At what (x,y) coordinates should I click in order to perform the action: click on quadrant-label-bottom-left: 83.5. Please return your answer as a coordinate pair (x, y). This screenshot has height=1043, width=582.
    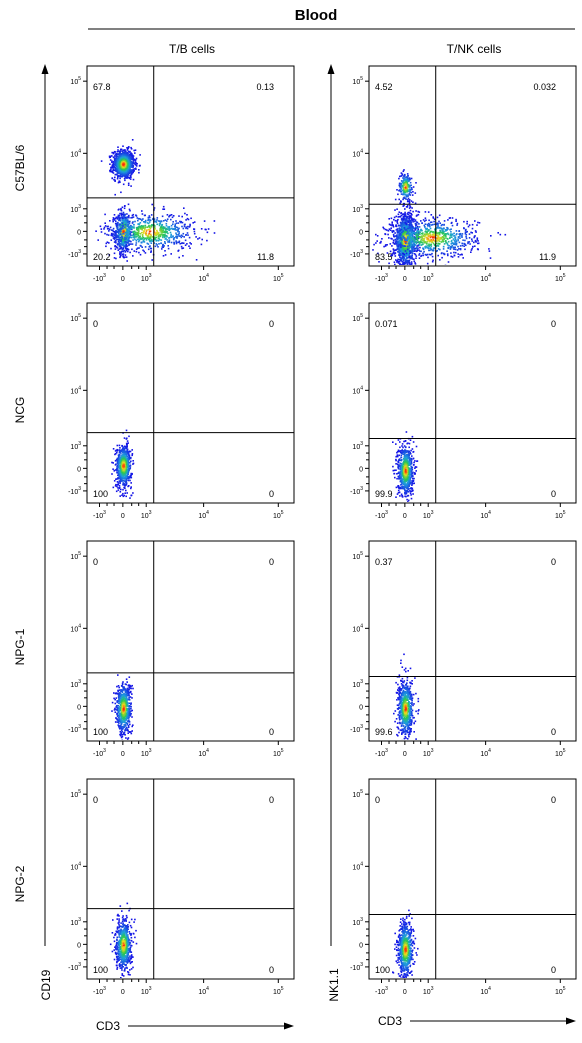
    Looking at the image, I should click on (384, 257).